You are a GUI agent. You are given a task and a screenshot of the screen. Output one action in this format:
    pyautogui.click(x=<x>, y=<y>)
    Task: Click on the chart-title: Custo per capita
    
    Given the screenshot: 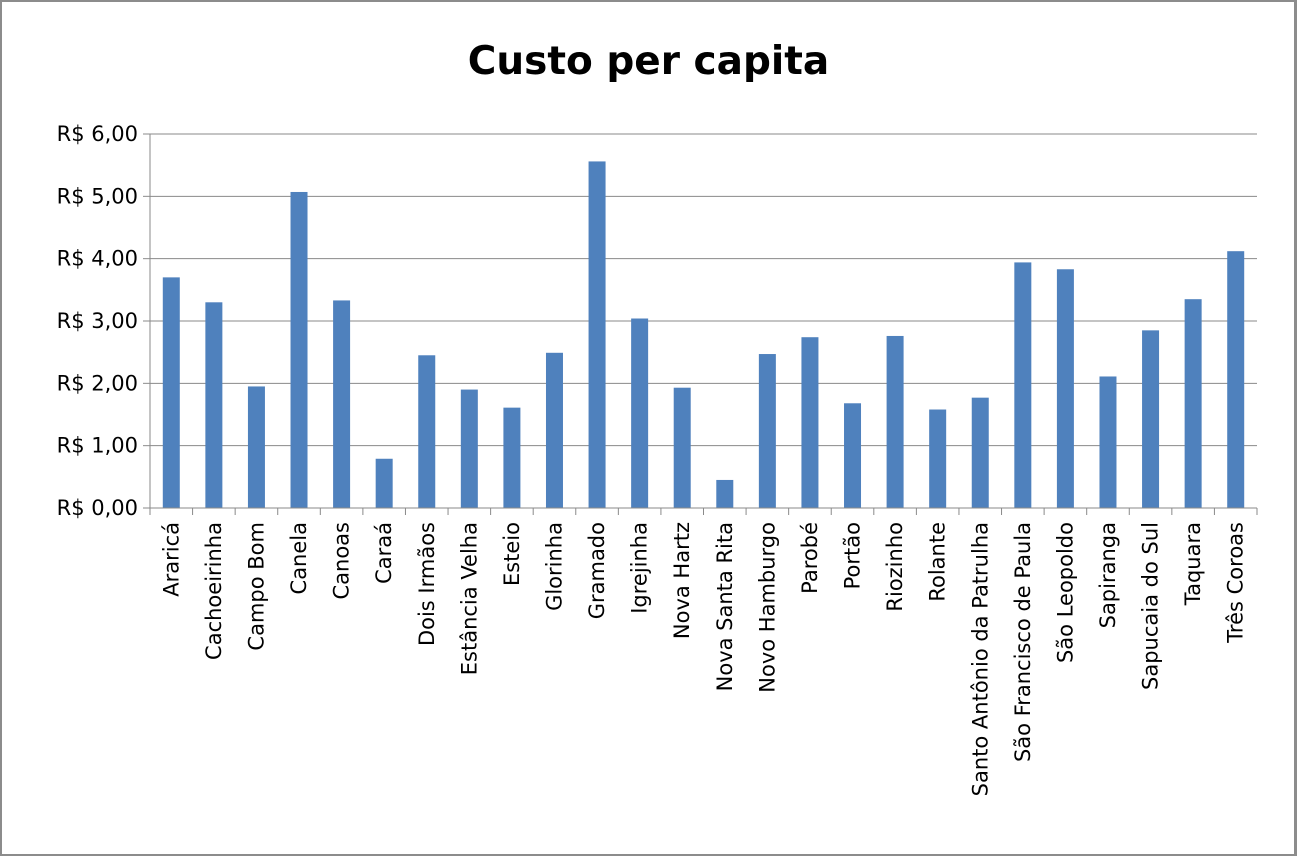 What is the action you would take?
    pyautogui.click(x=648, y=61)
    